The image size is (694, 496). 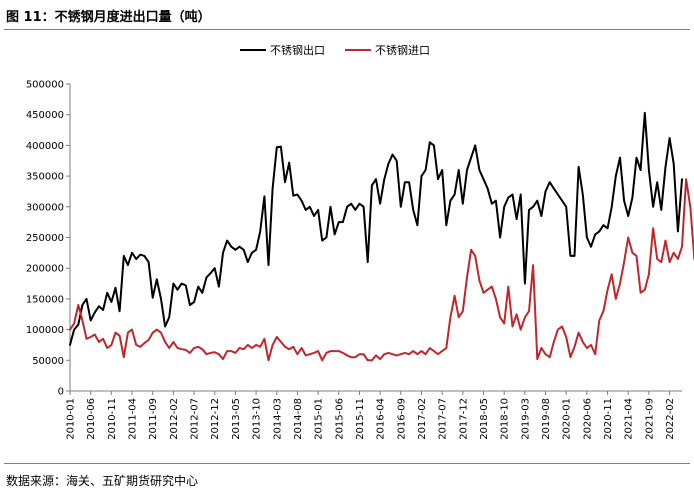 I want to click on x-tick-label: 2010-06, so click(x=91, y=419).